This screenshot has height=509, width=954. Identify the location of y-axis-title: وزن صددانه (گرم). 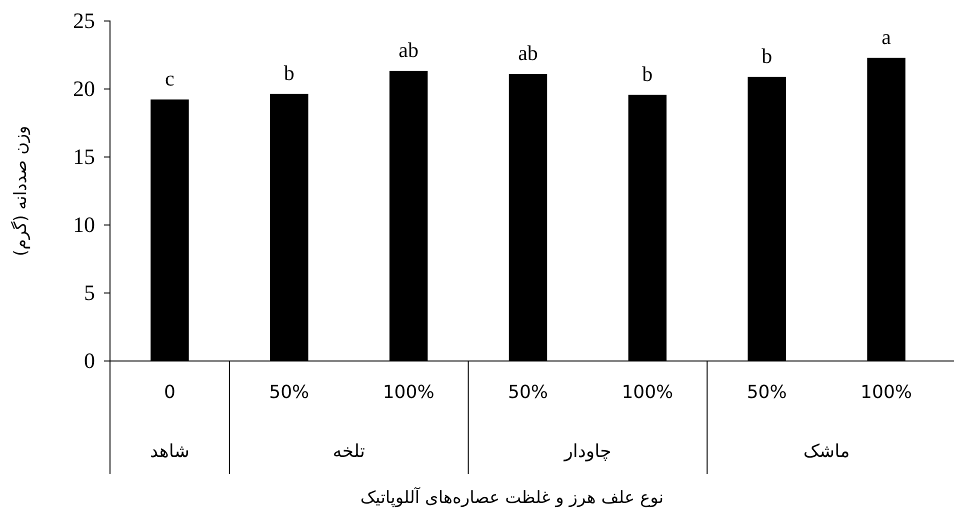
(20, 191).